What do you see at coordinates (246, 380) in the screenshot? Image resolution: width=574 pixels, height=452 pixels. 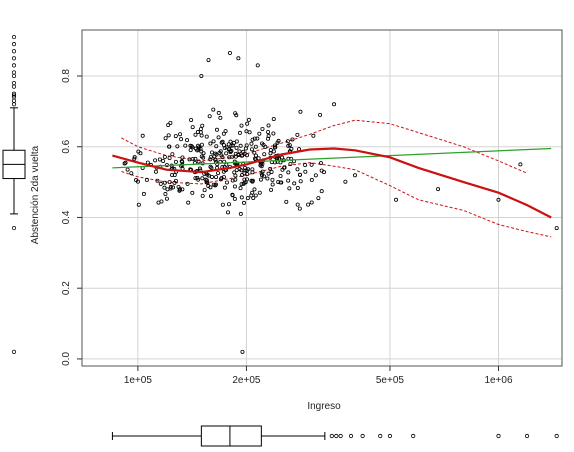 I see `x-tick-label: 2e+05` at bounding box center [246, 380].